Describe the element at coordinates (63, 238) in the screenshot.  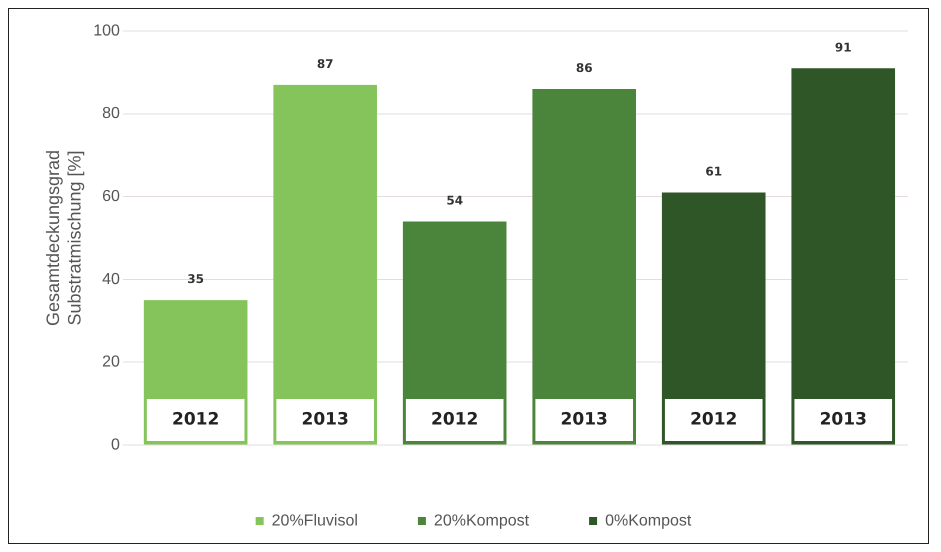
I see `y-axis-title: Gesamtdeckungsgrad Substratmischung [%]` at that location.